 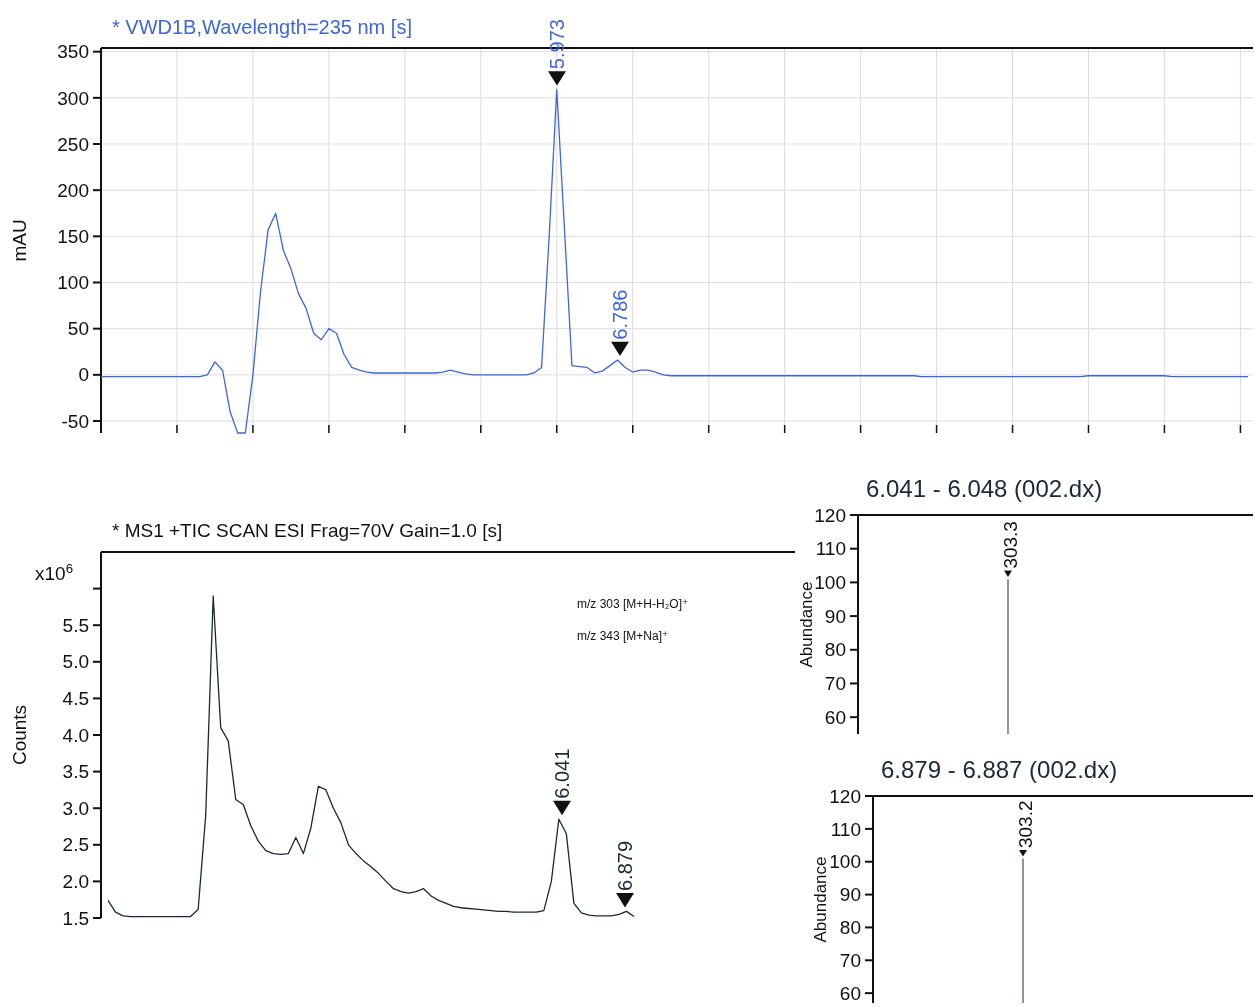 What do you see at coordinates (307, 530) in the screenshot?
I see `chart-title: * MS1 +TIC SCAN ESI Frag=70V Gain=1.0 [s]` at bounding box center [307, 530].